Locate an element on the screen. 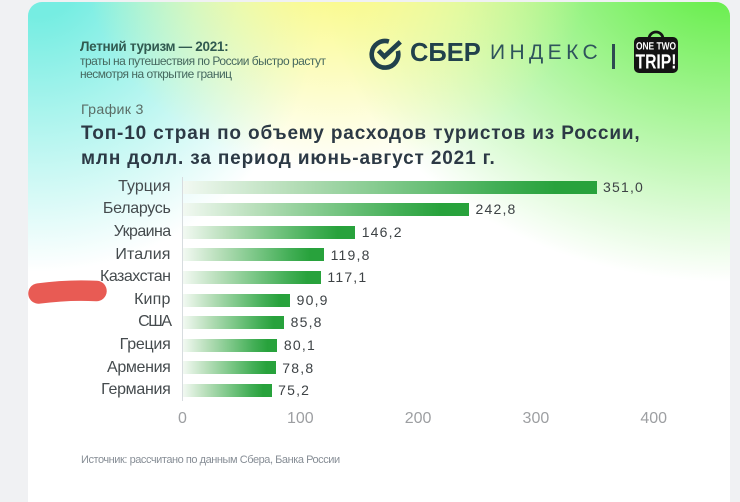 The image size is (740, 502). svg-text: TRIP! is located at coordinates (655, 61).